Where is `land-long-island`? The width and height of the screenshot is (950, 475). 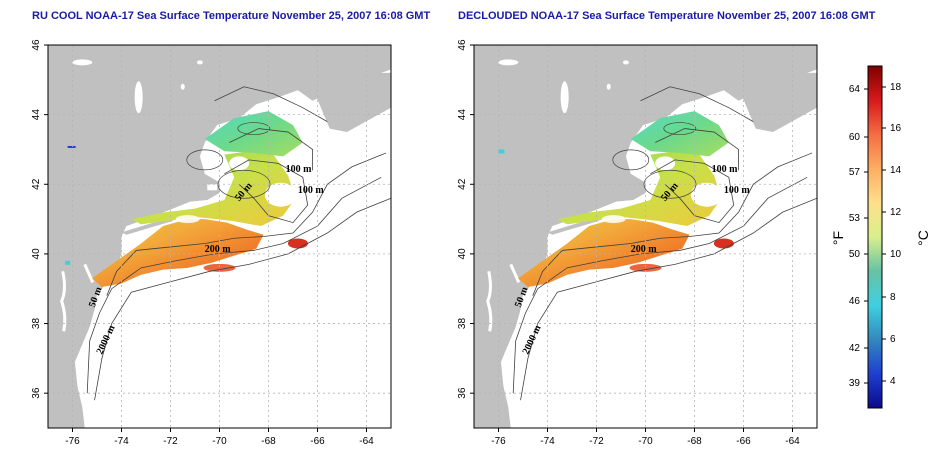
land-long-island is located at coordinates (147, 226).